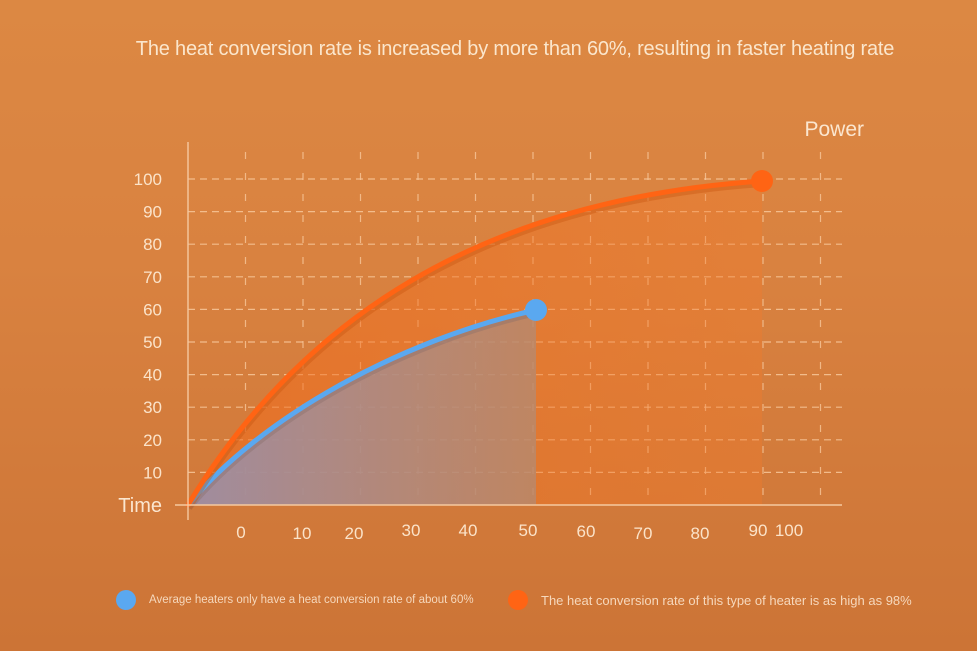 The height and width of the screenshot is (651, 977). I want to click on x-tick-label: 60, so click(586, 531).